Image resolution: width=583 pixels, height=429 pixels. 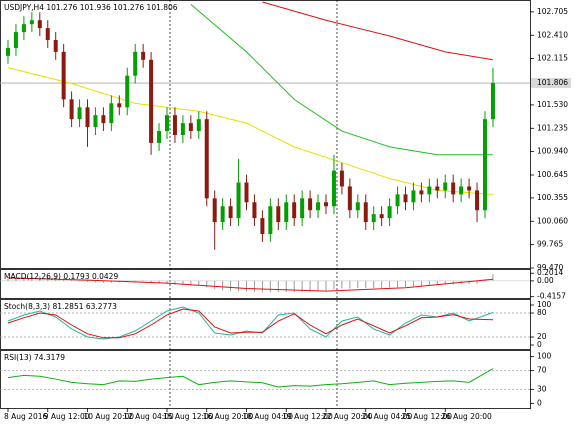 What do you see at coordinates (109, 416) in the screenshot?
I see `x-tick-label: 10 Aug 20:00` at bounding box center [109, 416].